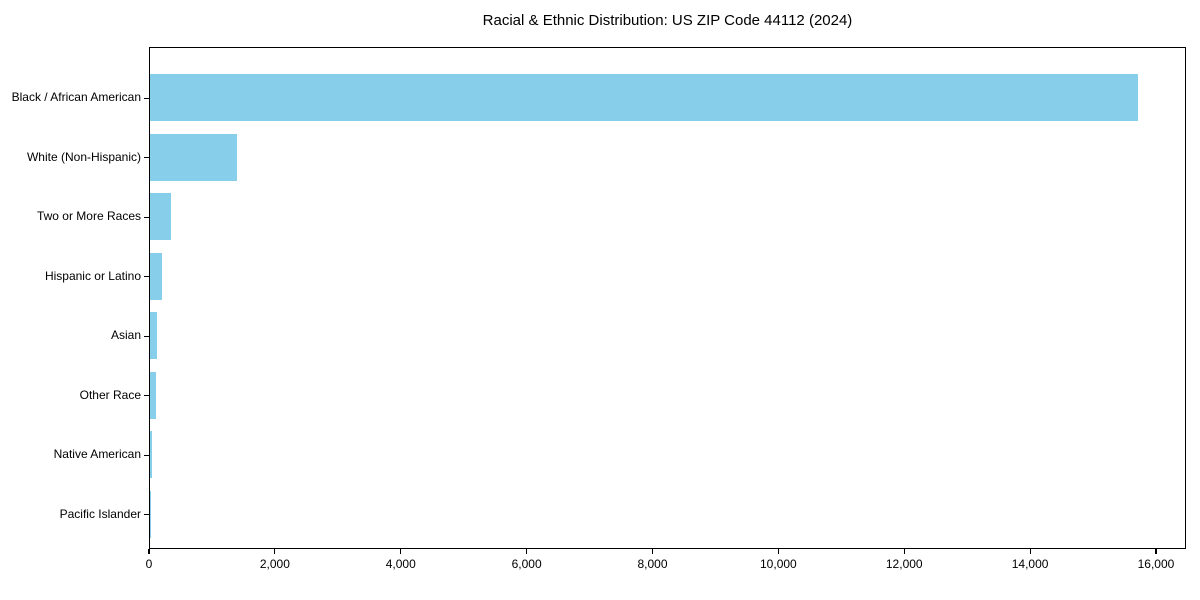 This screenshot has width=1200, height=600. What do you see at coordinates (151, 454) in the screenshot?
I see `bar-native-american` at bounding box center [151, 454].